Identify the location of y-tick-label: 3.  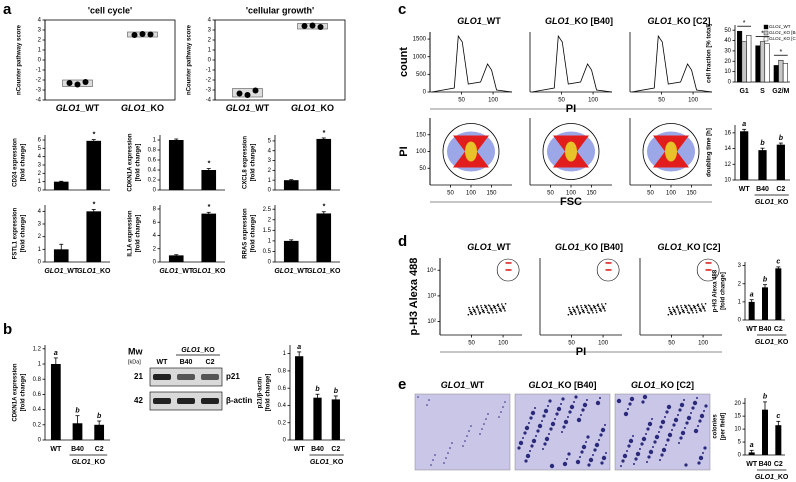
(210, 31).